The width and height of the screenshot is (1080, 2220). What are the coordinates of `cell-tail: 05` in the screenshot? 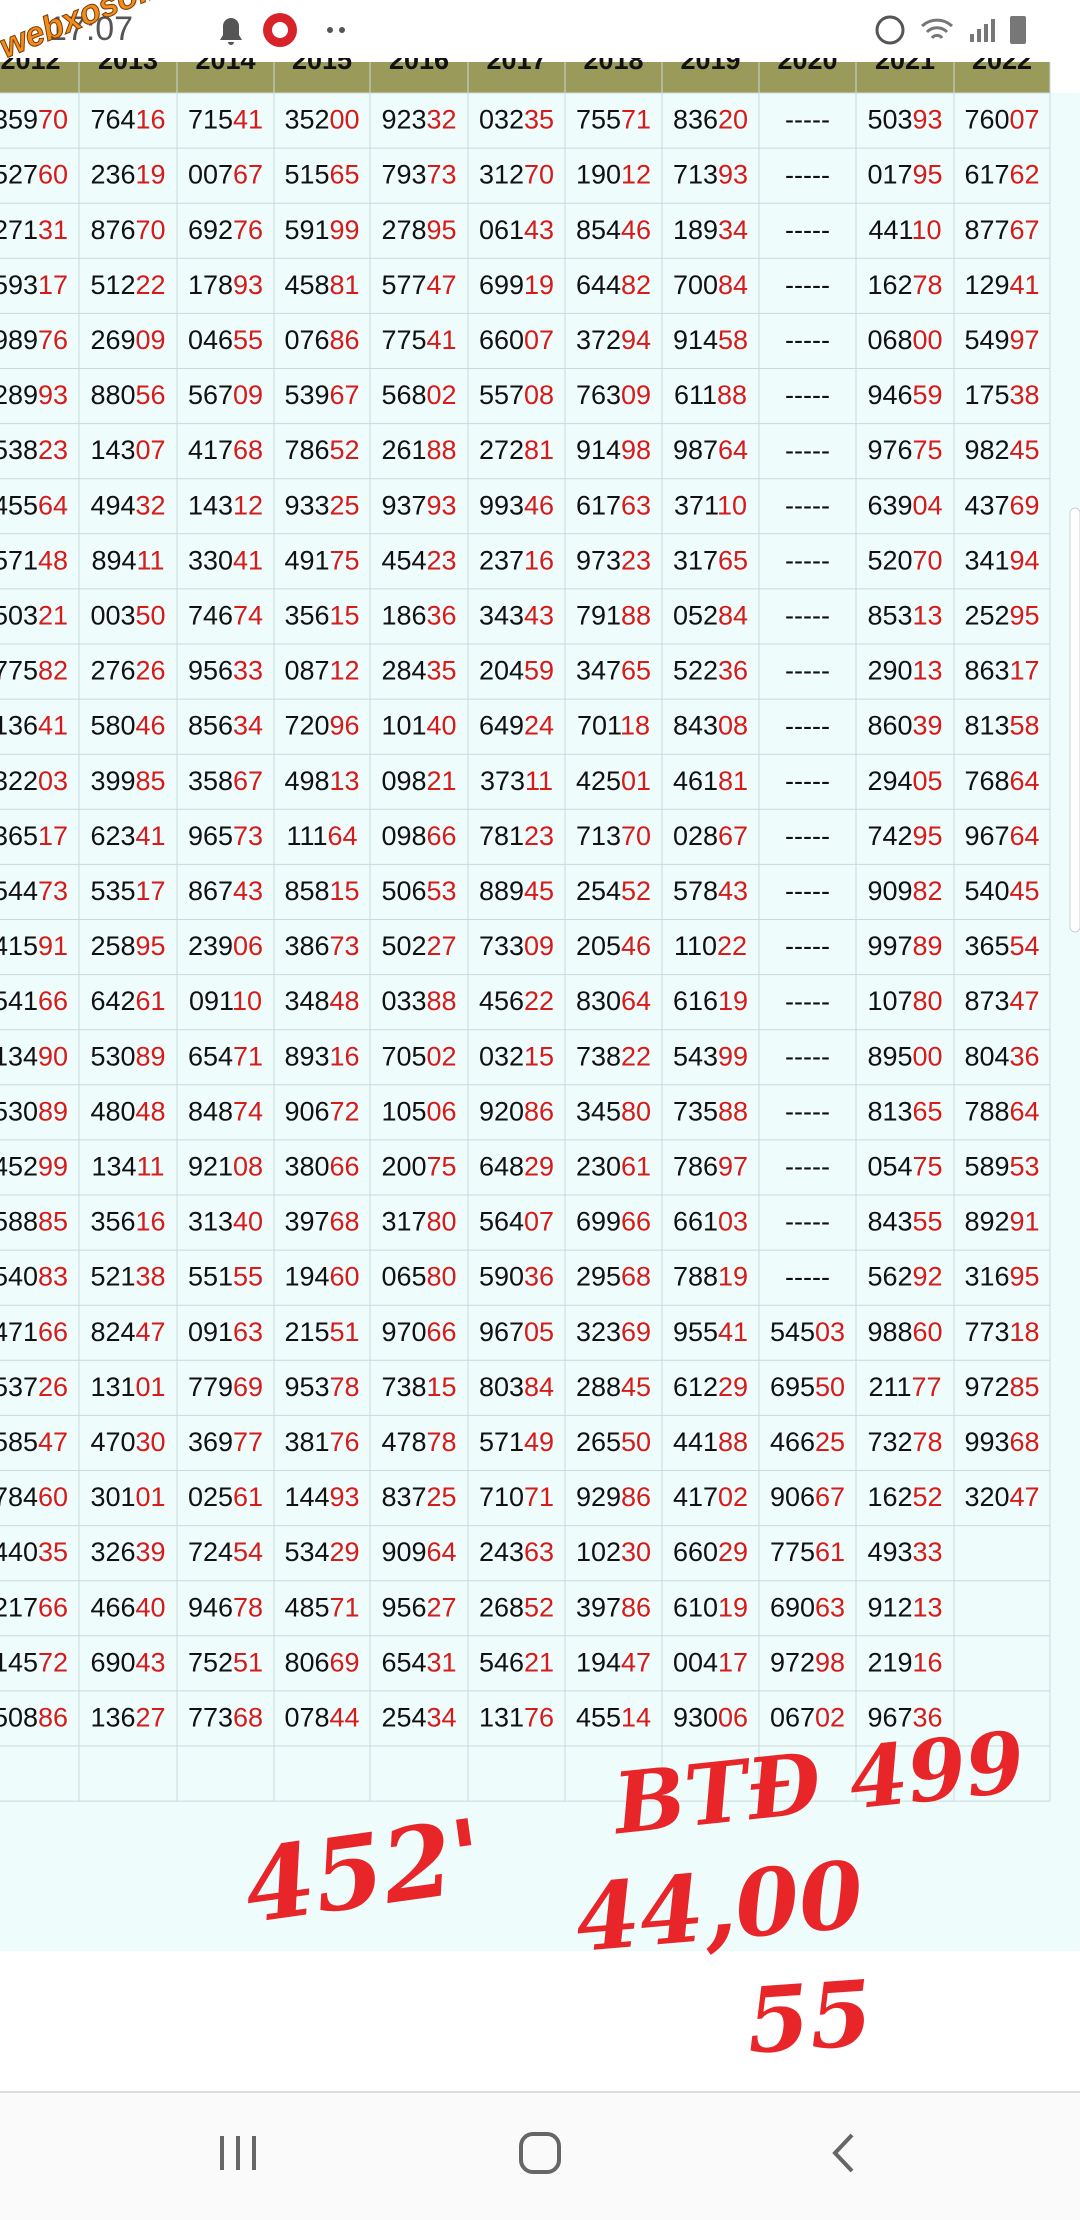 It's located at (539, 1332).